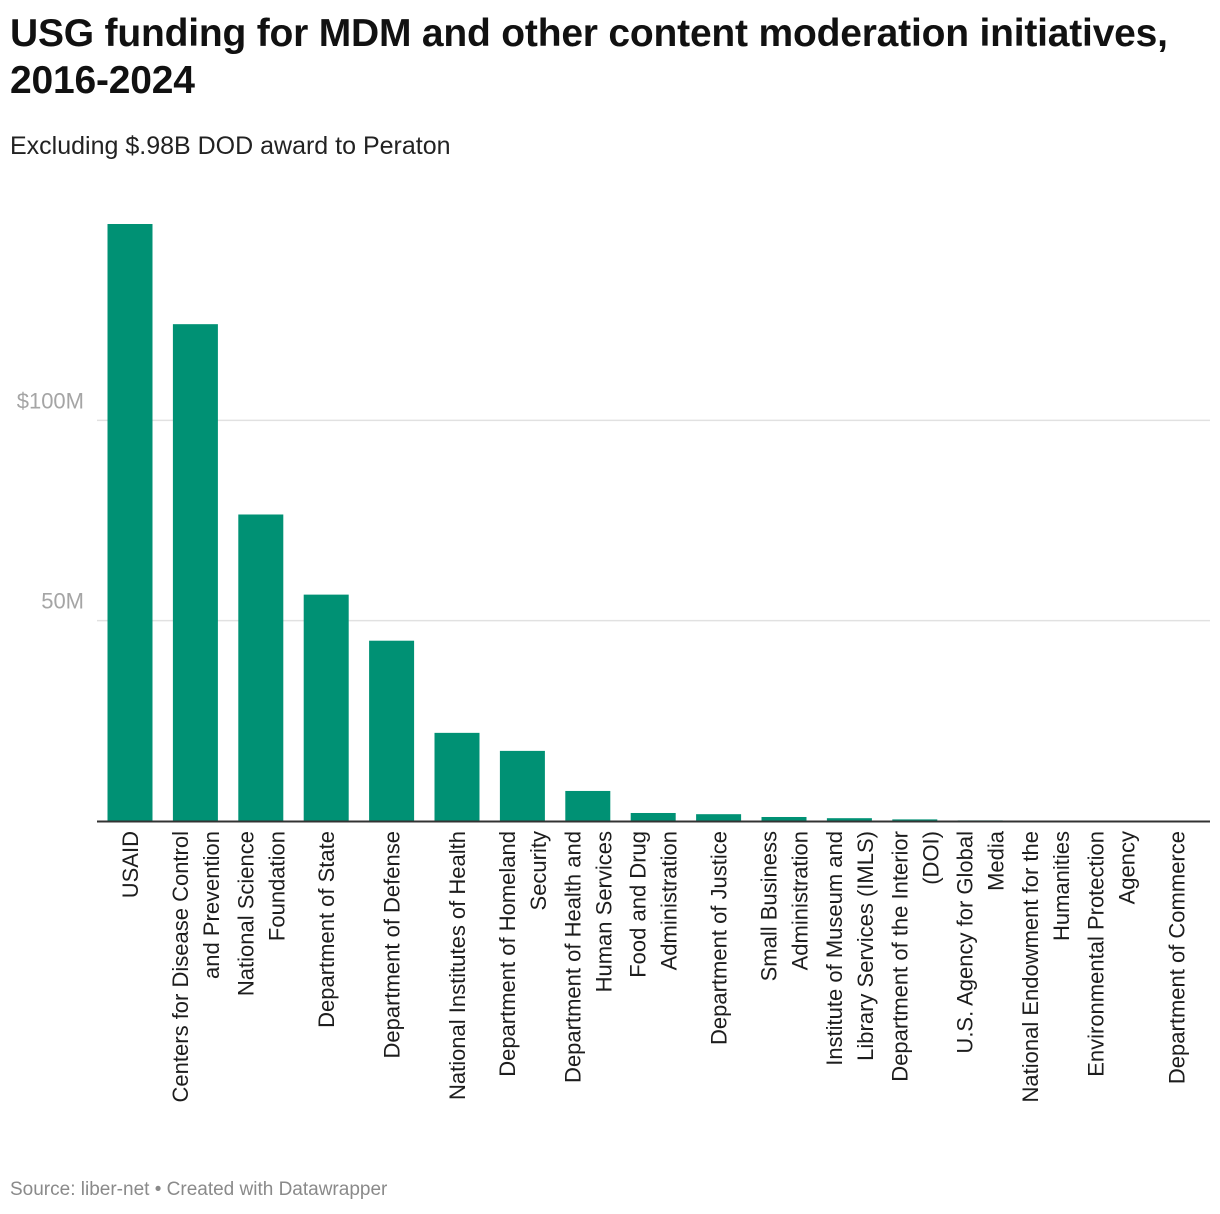 The width and height of the screenshot is (1220, 1214). What do you see at coordinates (996, 860) in the screenshot?
I see `x-category-label-line: Media` at bounding box center [996, 860].